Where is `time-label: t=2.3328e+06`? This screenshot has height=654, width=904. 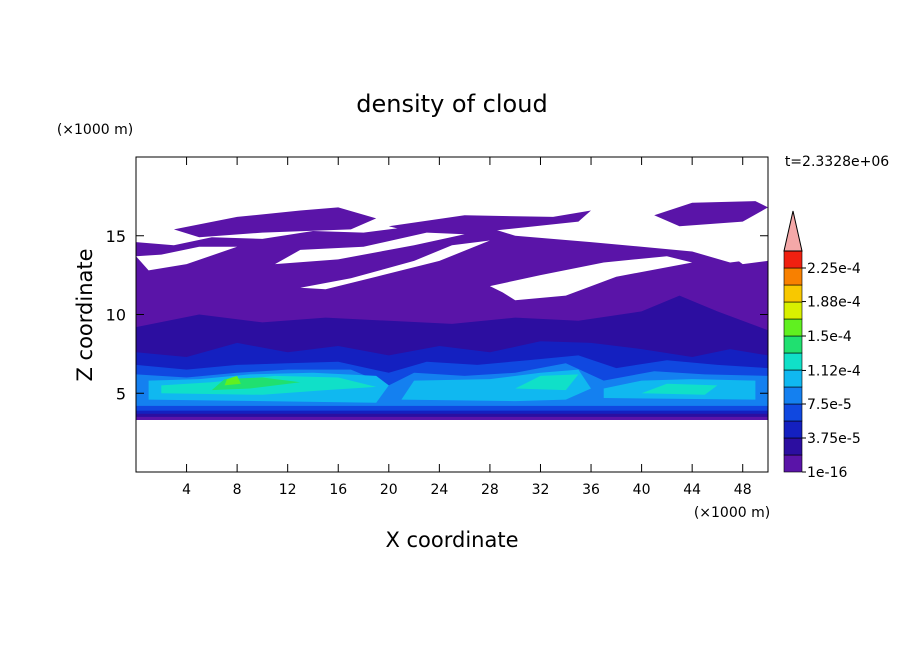 time-label: t=2.3328e+06 is located at coordinates (837, 162).